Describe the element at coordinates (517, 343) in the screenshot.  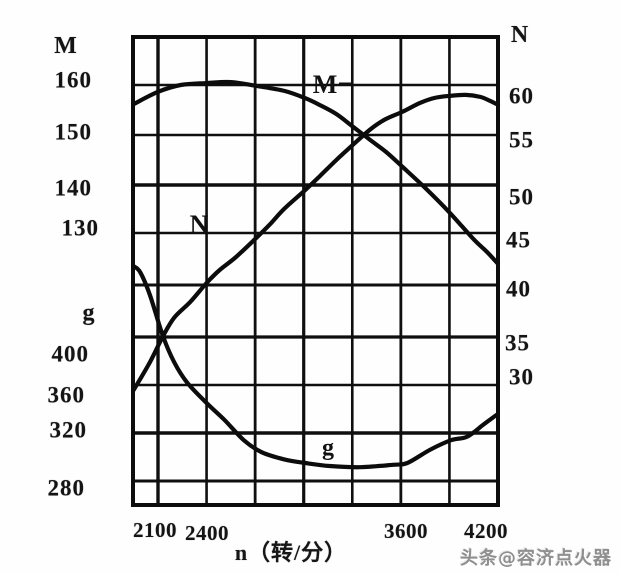
I see `power-axis-tick: 35` at that location.